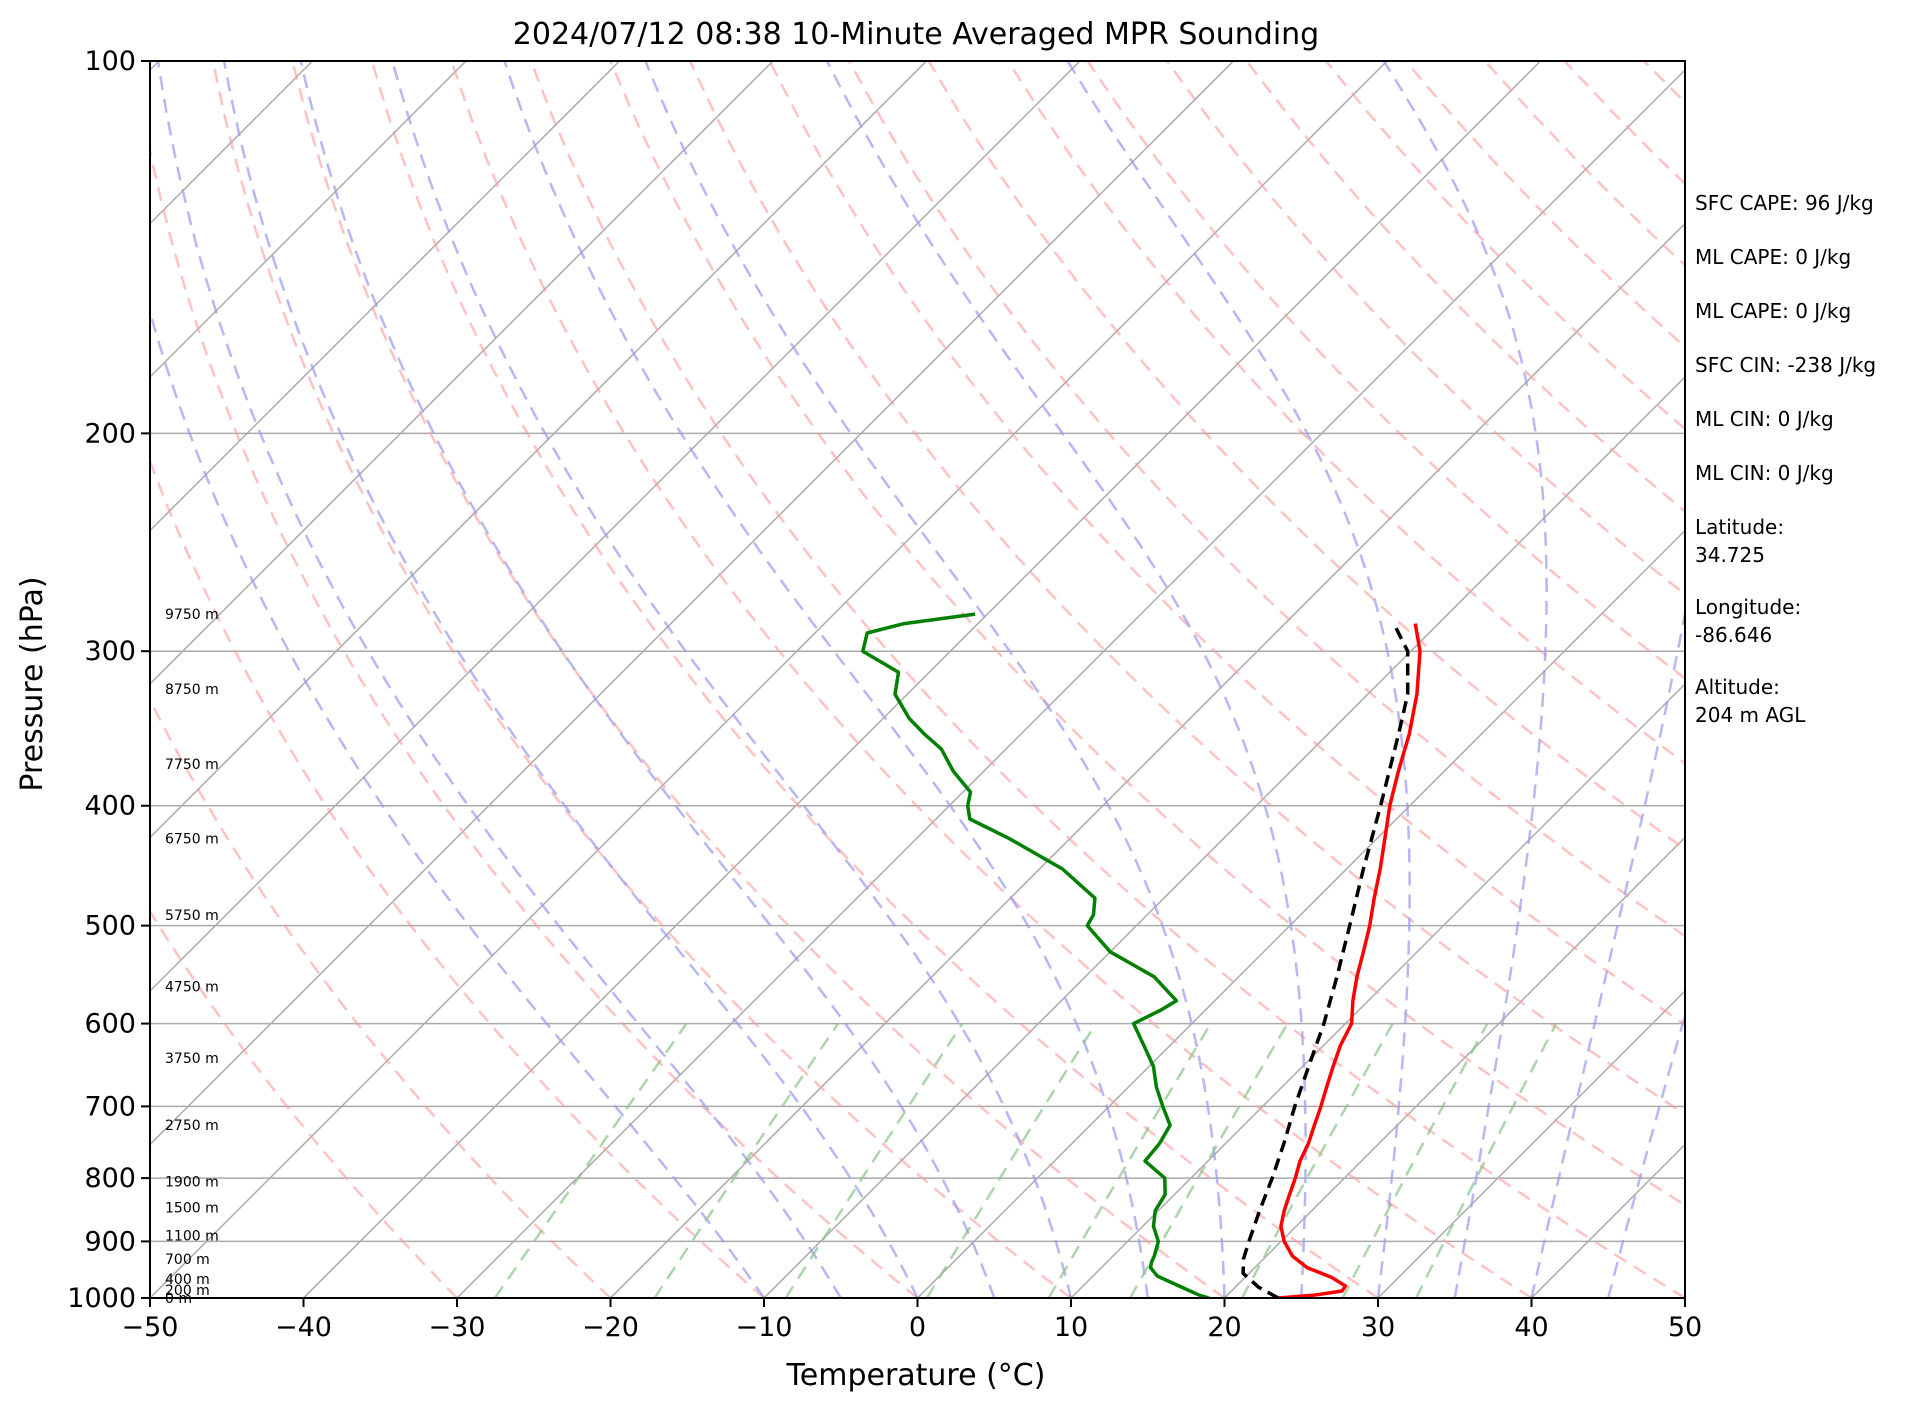 Image resolution: width=1910 pixels, height=1406 pixels. What do you see at coordinates (187, 1280) in the screenshot?
I see `height-label: 400 m` at bounding box center [187, 1280].